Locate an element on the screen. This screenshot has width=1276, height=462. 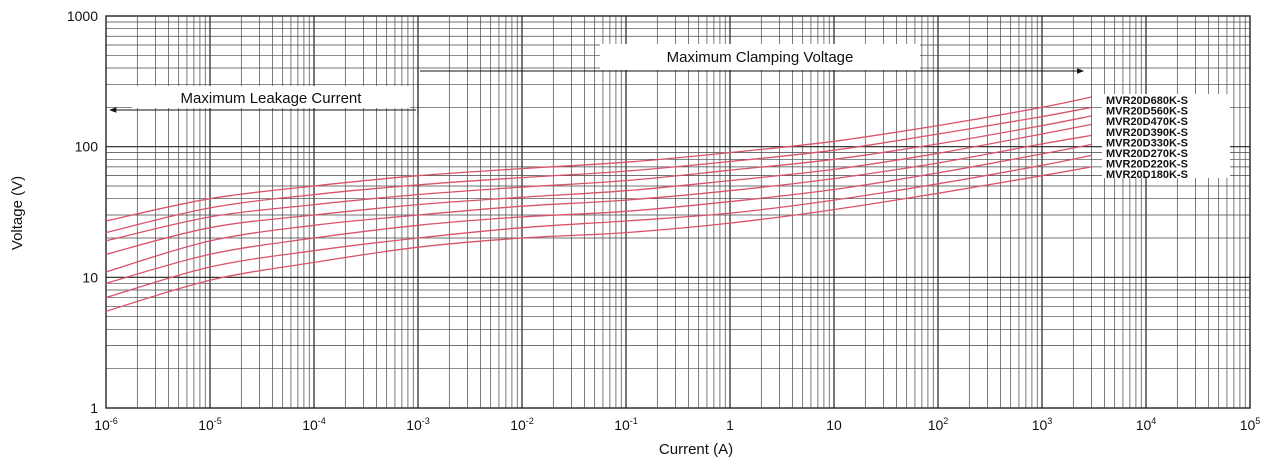
legend-background is located at coordinates (1166, 136).